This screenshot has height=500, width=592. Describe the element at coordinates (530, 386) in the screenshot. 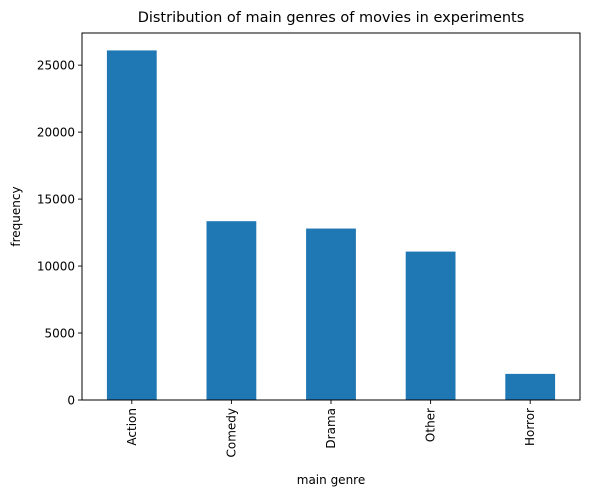

I see `bar-horror` at that location.